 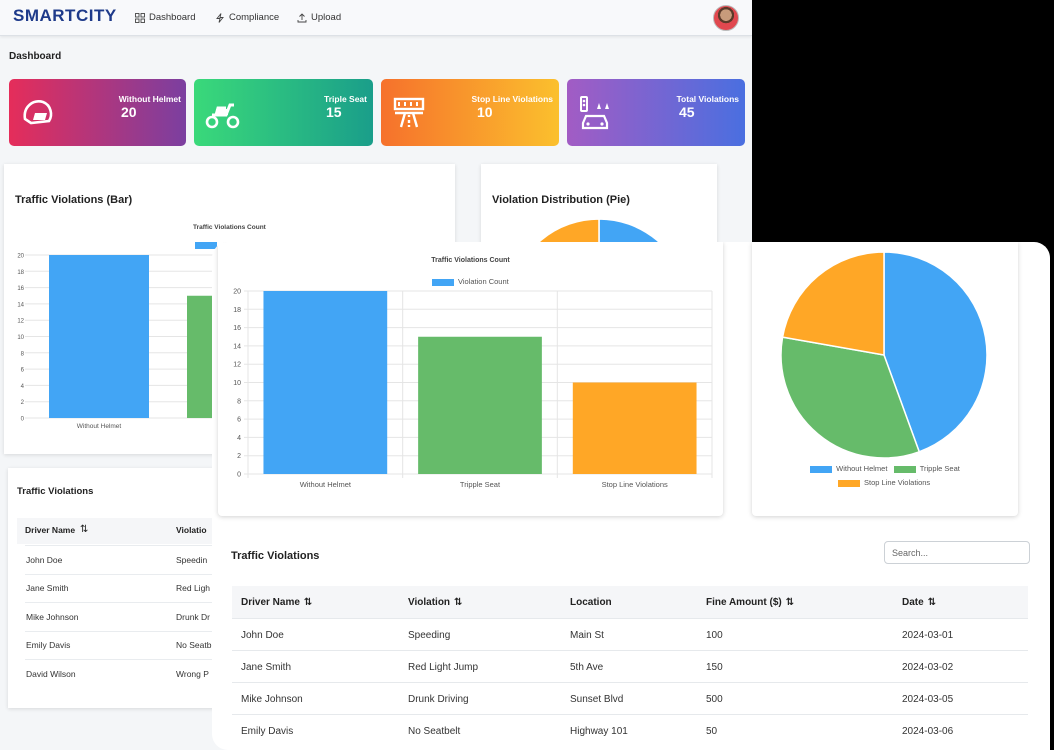 What do you see at coordinates (708, 99) in the screenshot?
I see `card-total-violations-label: Total Violations` at bounding box center [708, 99].